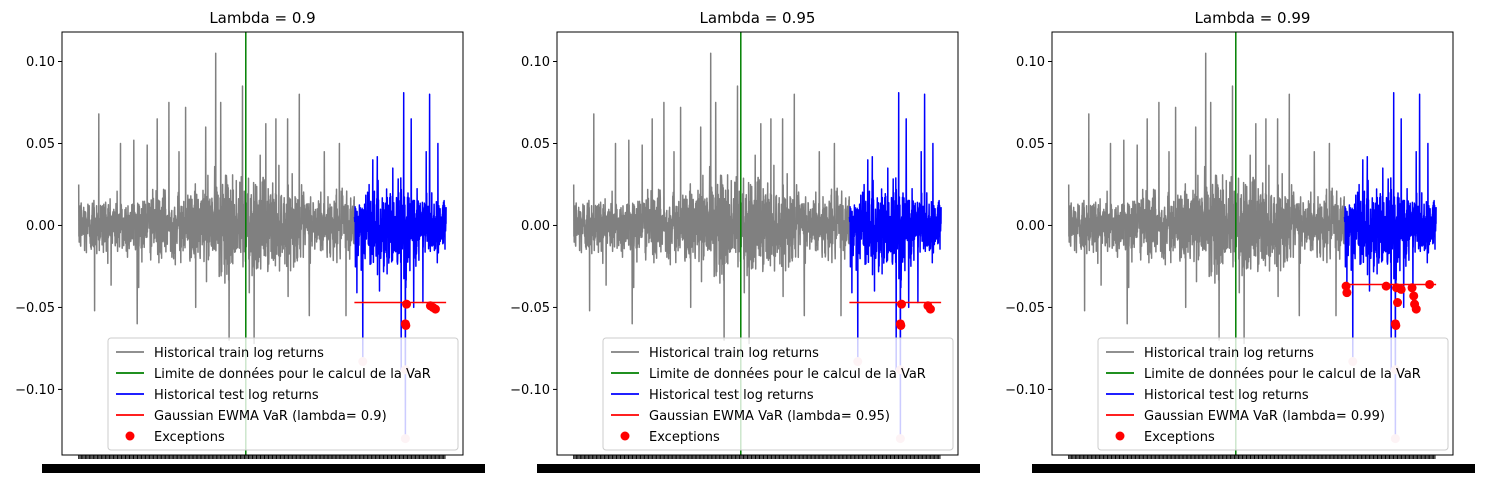 The image size is (1487, 490). Describe the element at coordinates (262, 18) in the screenshot. I see `chart-title: Lambda = 0.9` at that location.